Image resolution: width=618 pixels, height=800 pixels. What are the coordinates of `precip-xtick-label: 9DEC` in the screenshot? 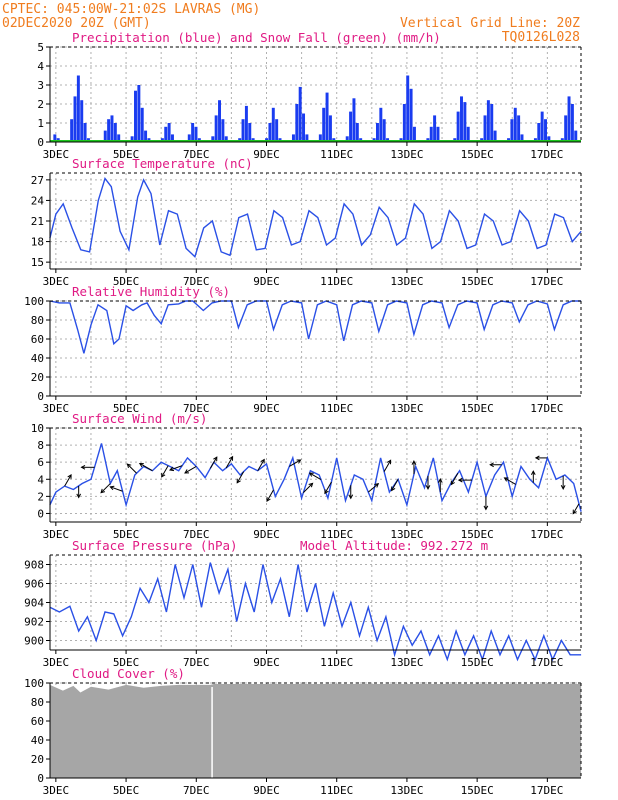 It's located at (266, 154).